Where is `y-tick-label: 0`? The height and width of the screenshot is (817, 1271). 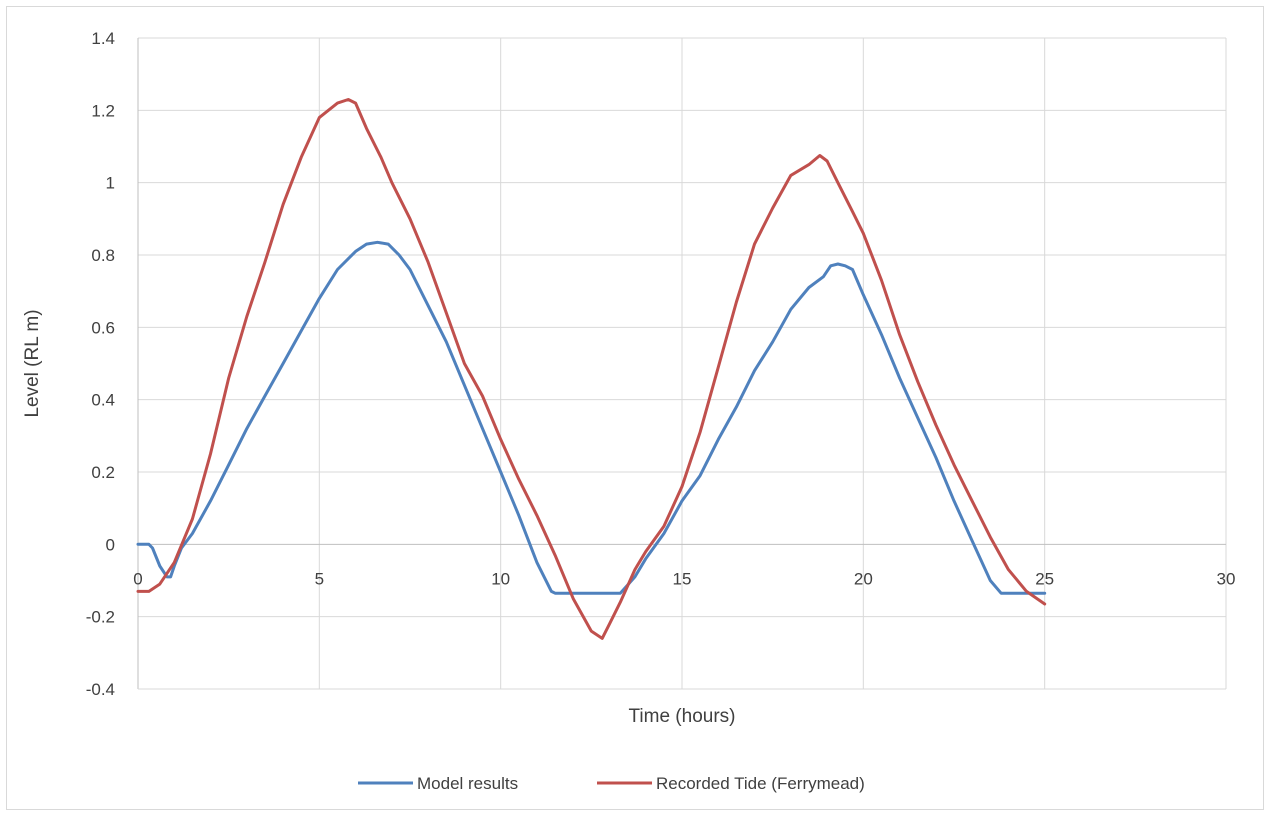
y-tick-label: 0 is located at coordinates (110, 544).